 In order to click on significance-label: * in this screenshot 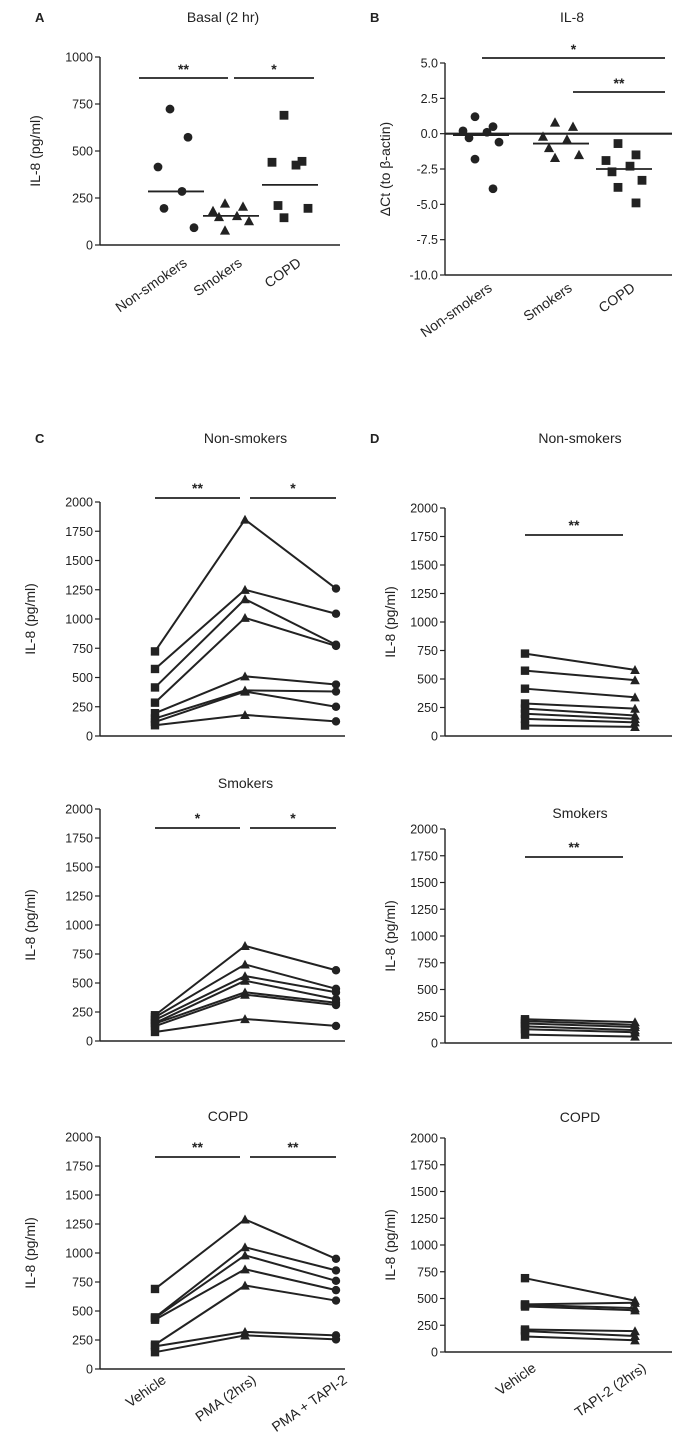, I will do `click(293, 488)`.